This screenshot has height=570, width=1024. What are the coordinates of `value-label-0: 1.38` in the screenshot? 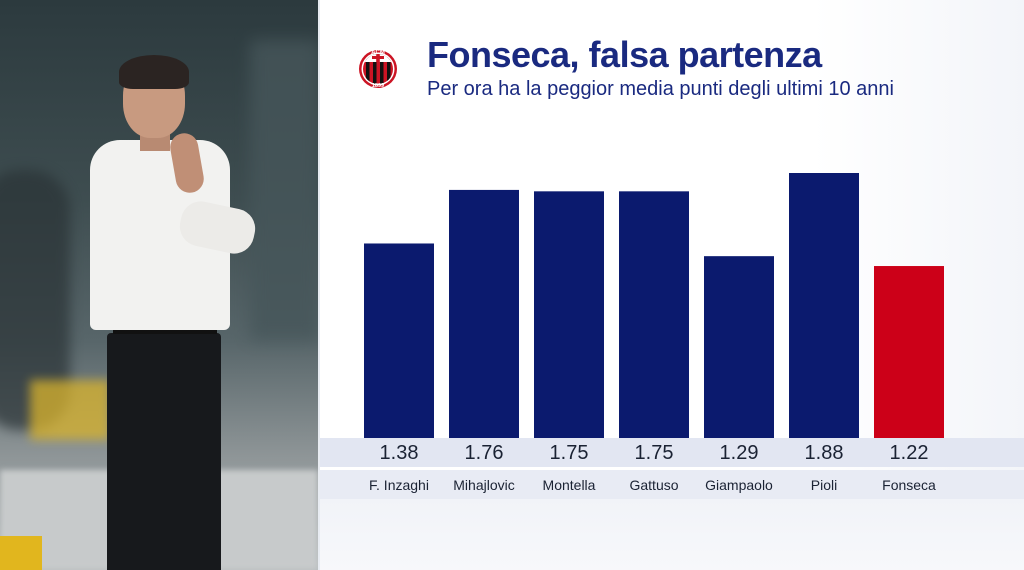 It's located at (399, 453).